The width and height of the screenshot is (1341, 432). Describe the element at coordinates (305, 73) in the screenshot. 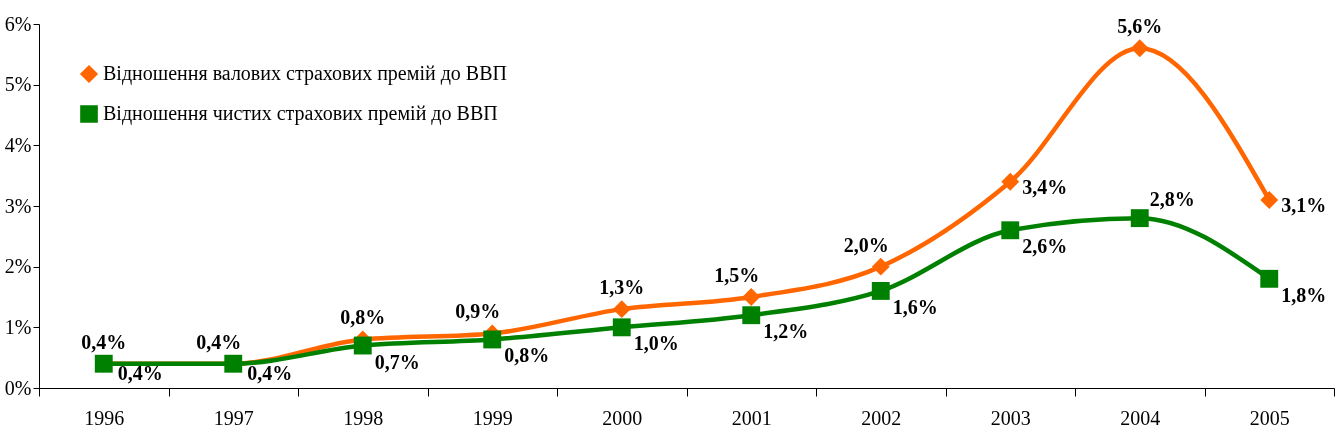

I see `legend-label: Відношення валових страхових премій до ВВП` at that location.